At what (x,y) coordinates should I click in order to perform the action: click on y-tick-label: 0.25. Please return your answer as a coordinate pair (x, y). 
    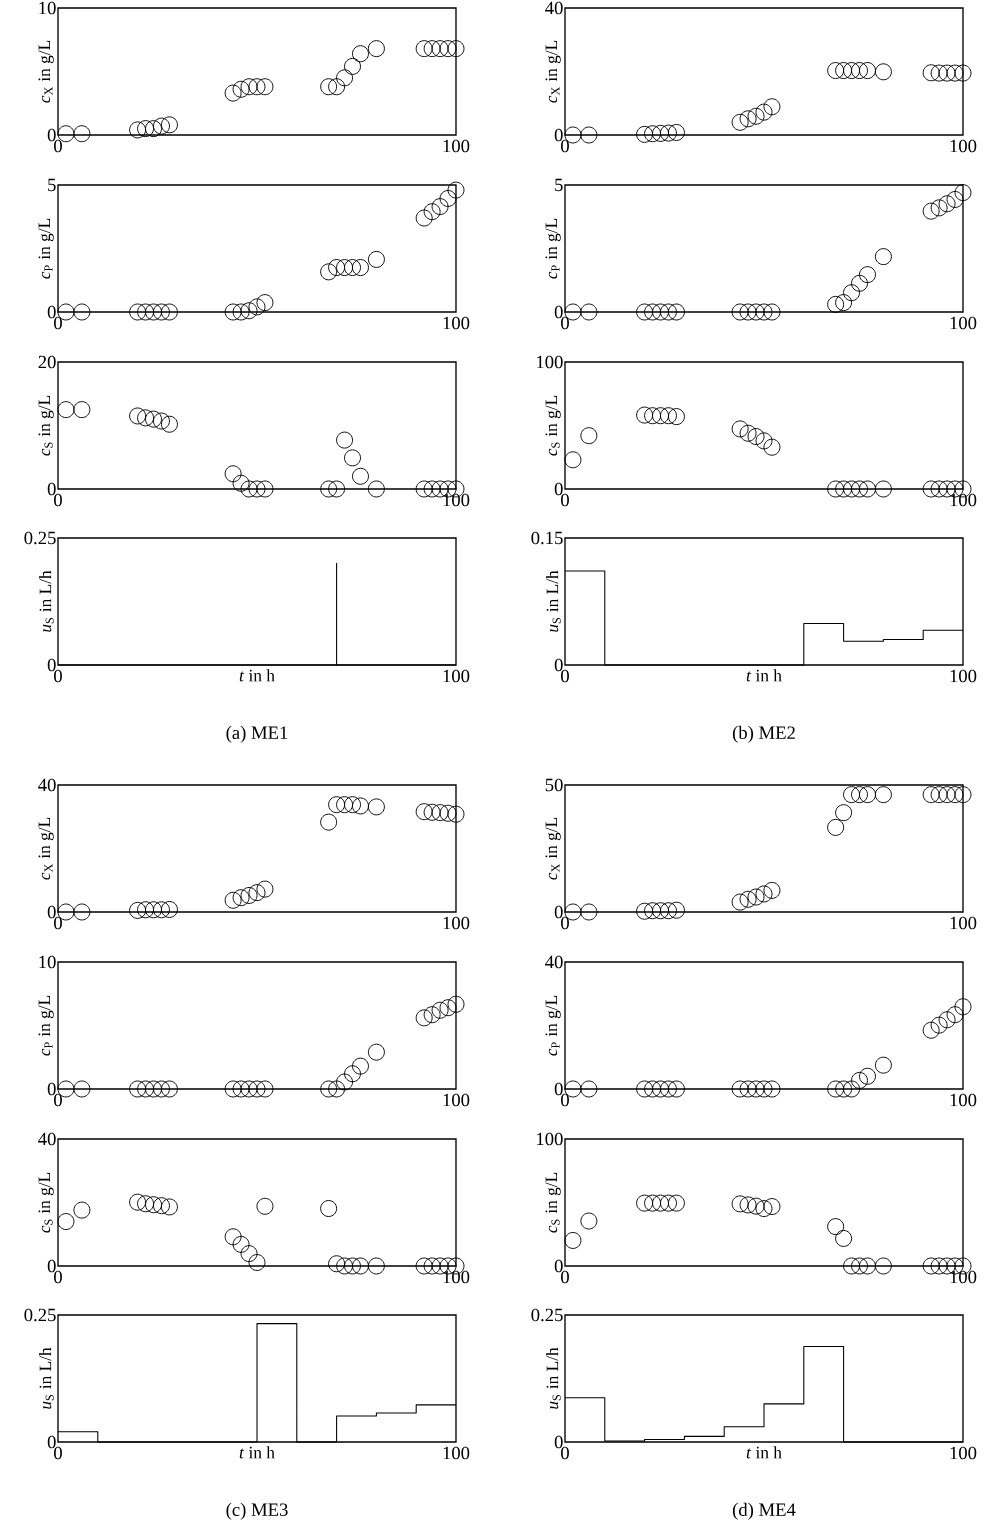
    Looking at the image, I should click on (40, 1315).